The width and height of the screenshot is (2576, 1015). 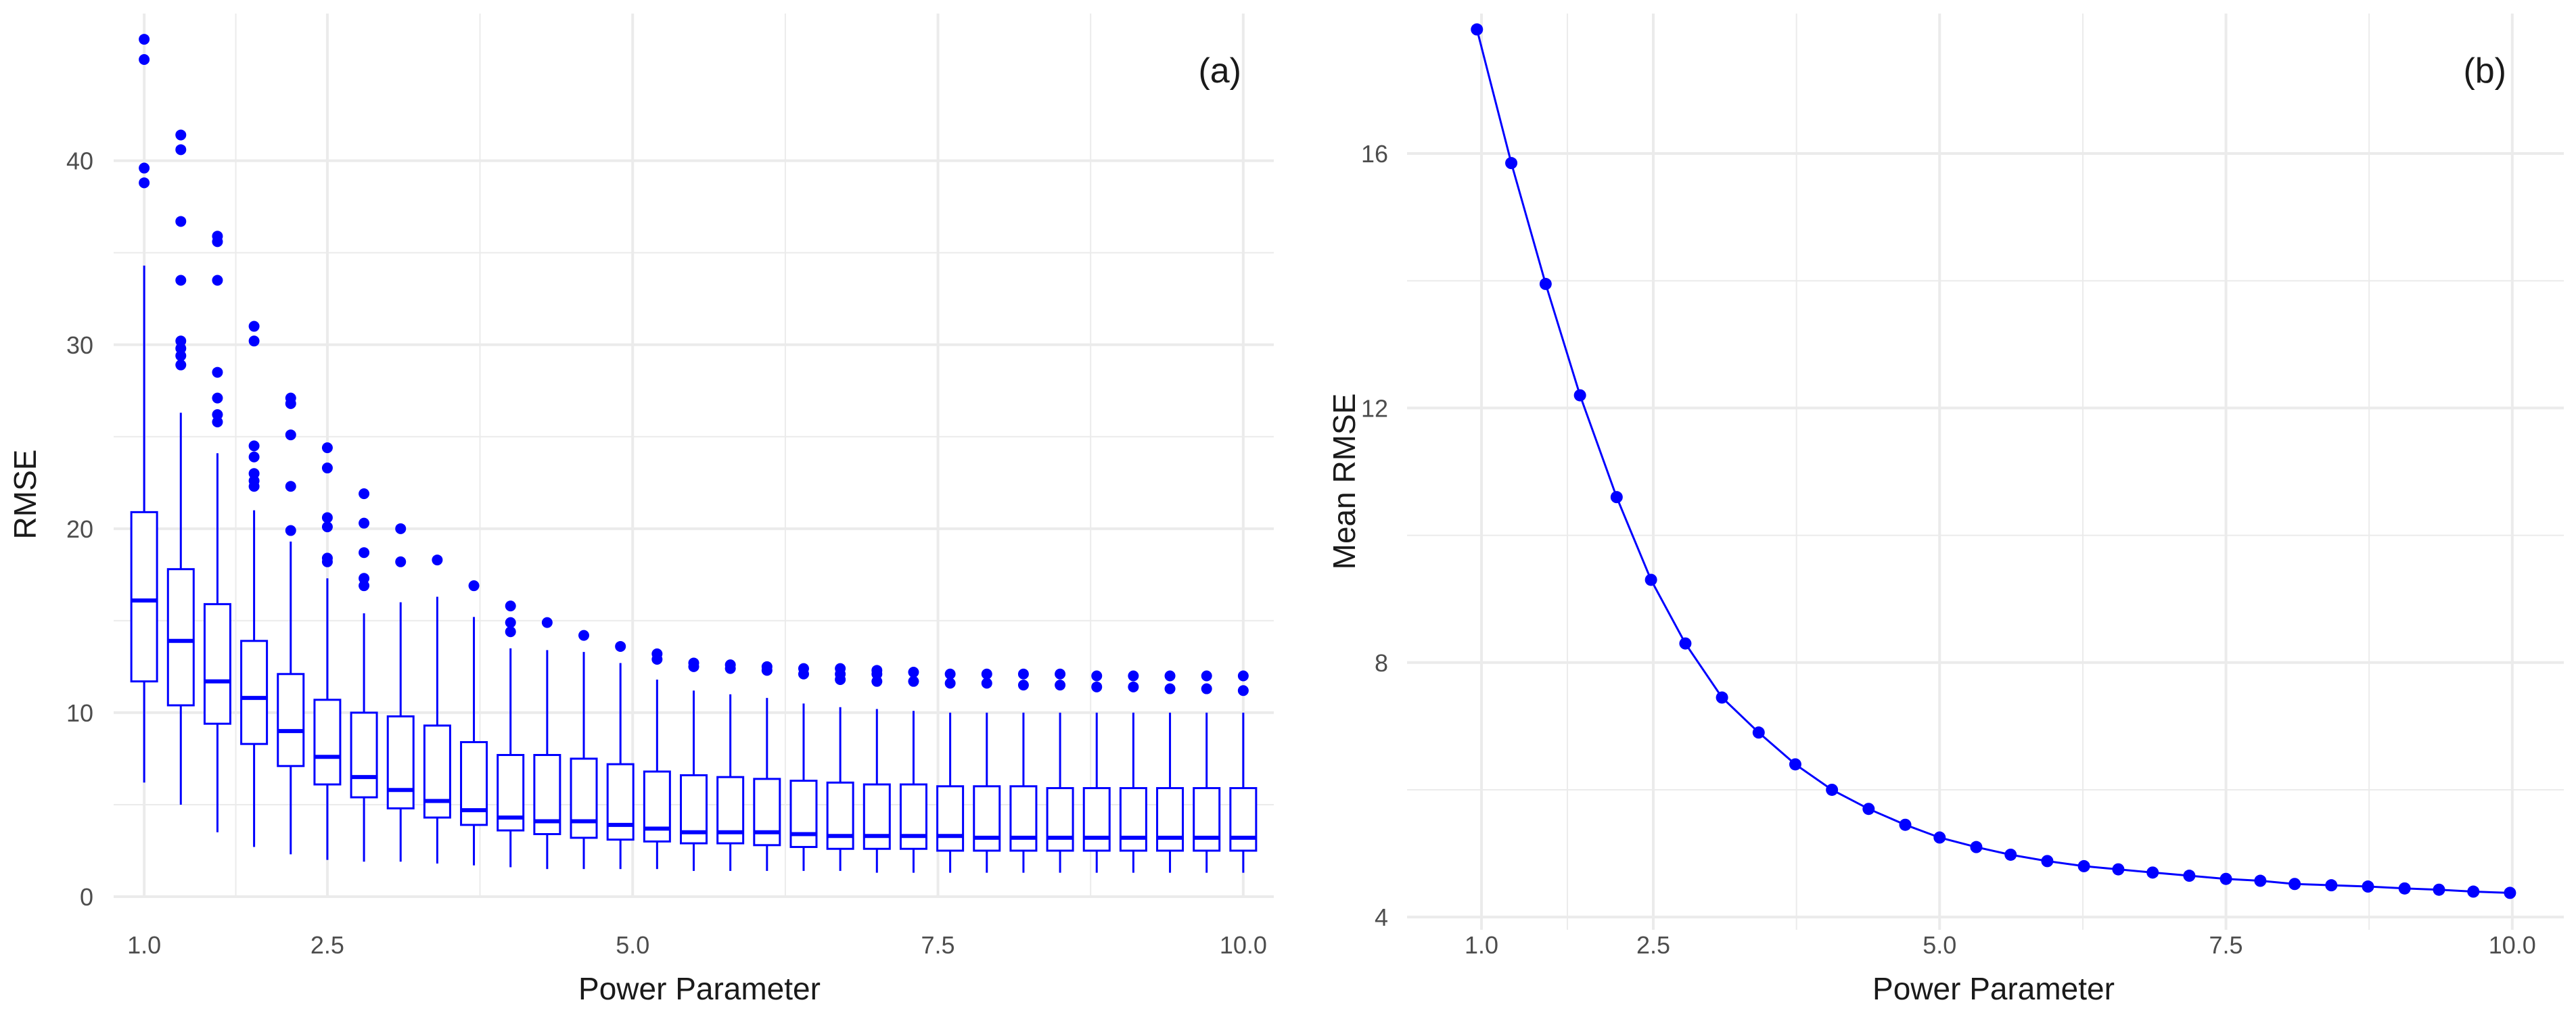 I want to click on panel-a-y-tick-label: 30, so click(x=79, y=345).